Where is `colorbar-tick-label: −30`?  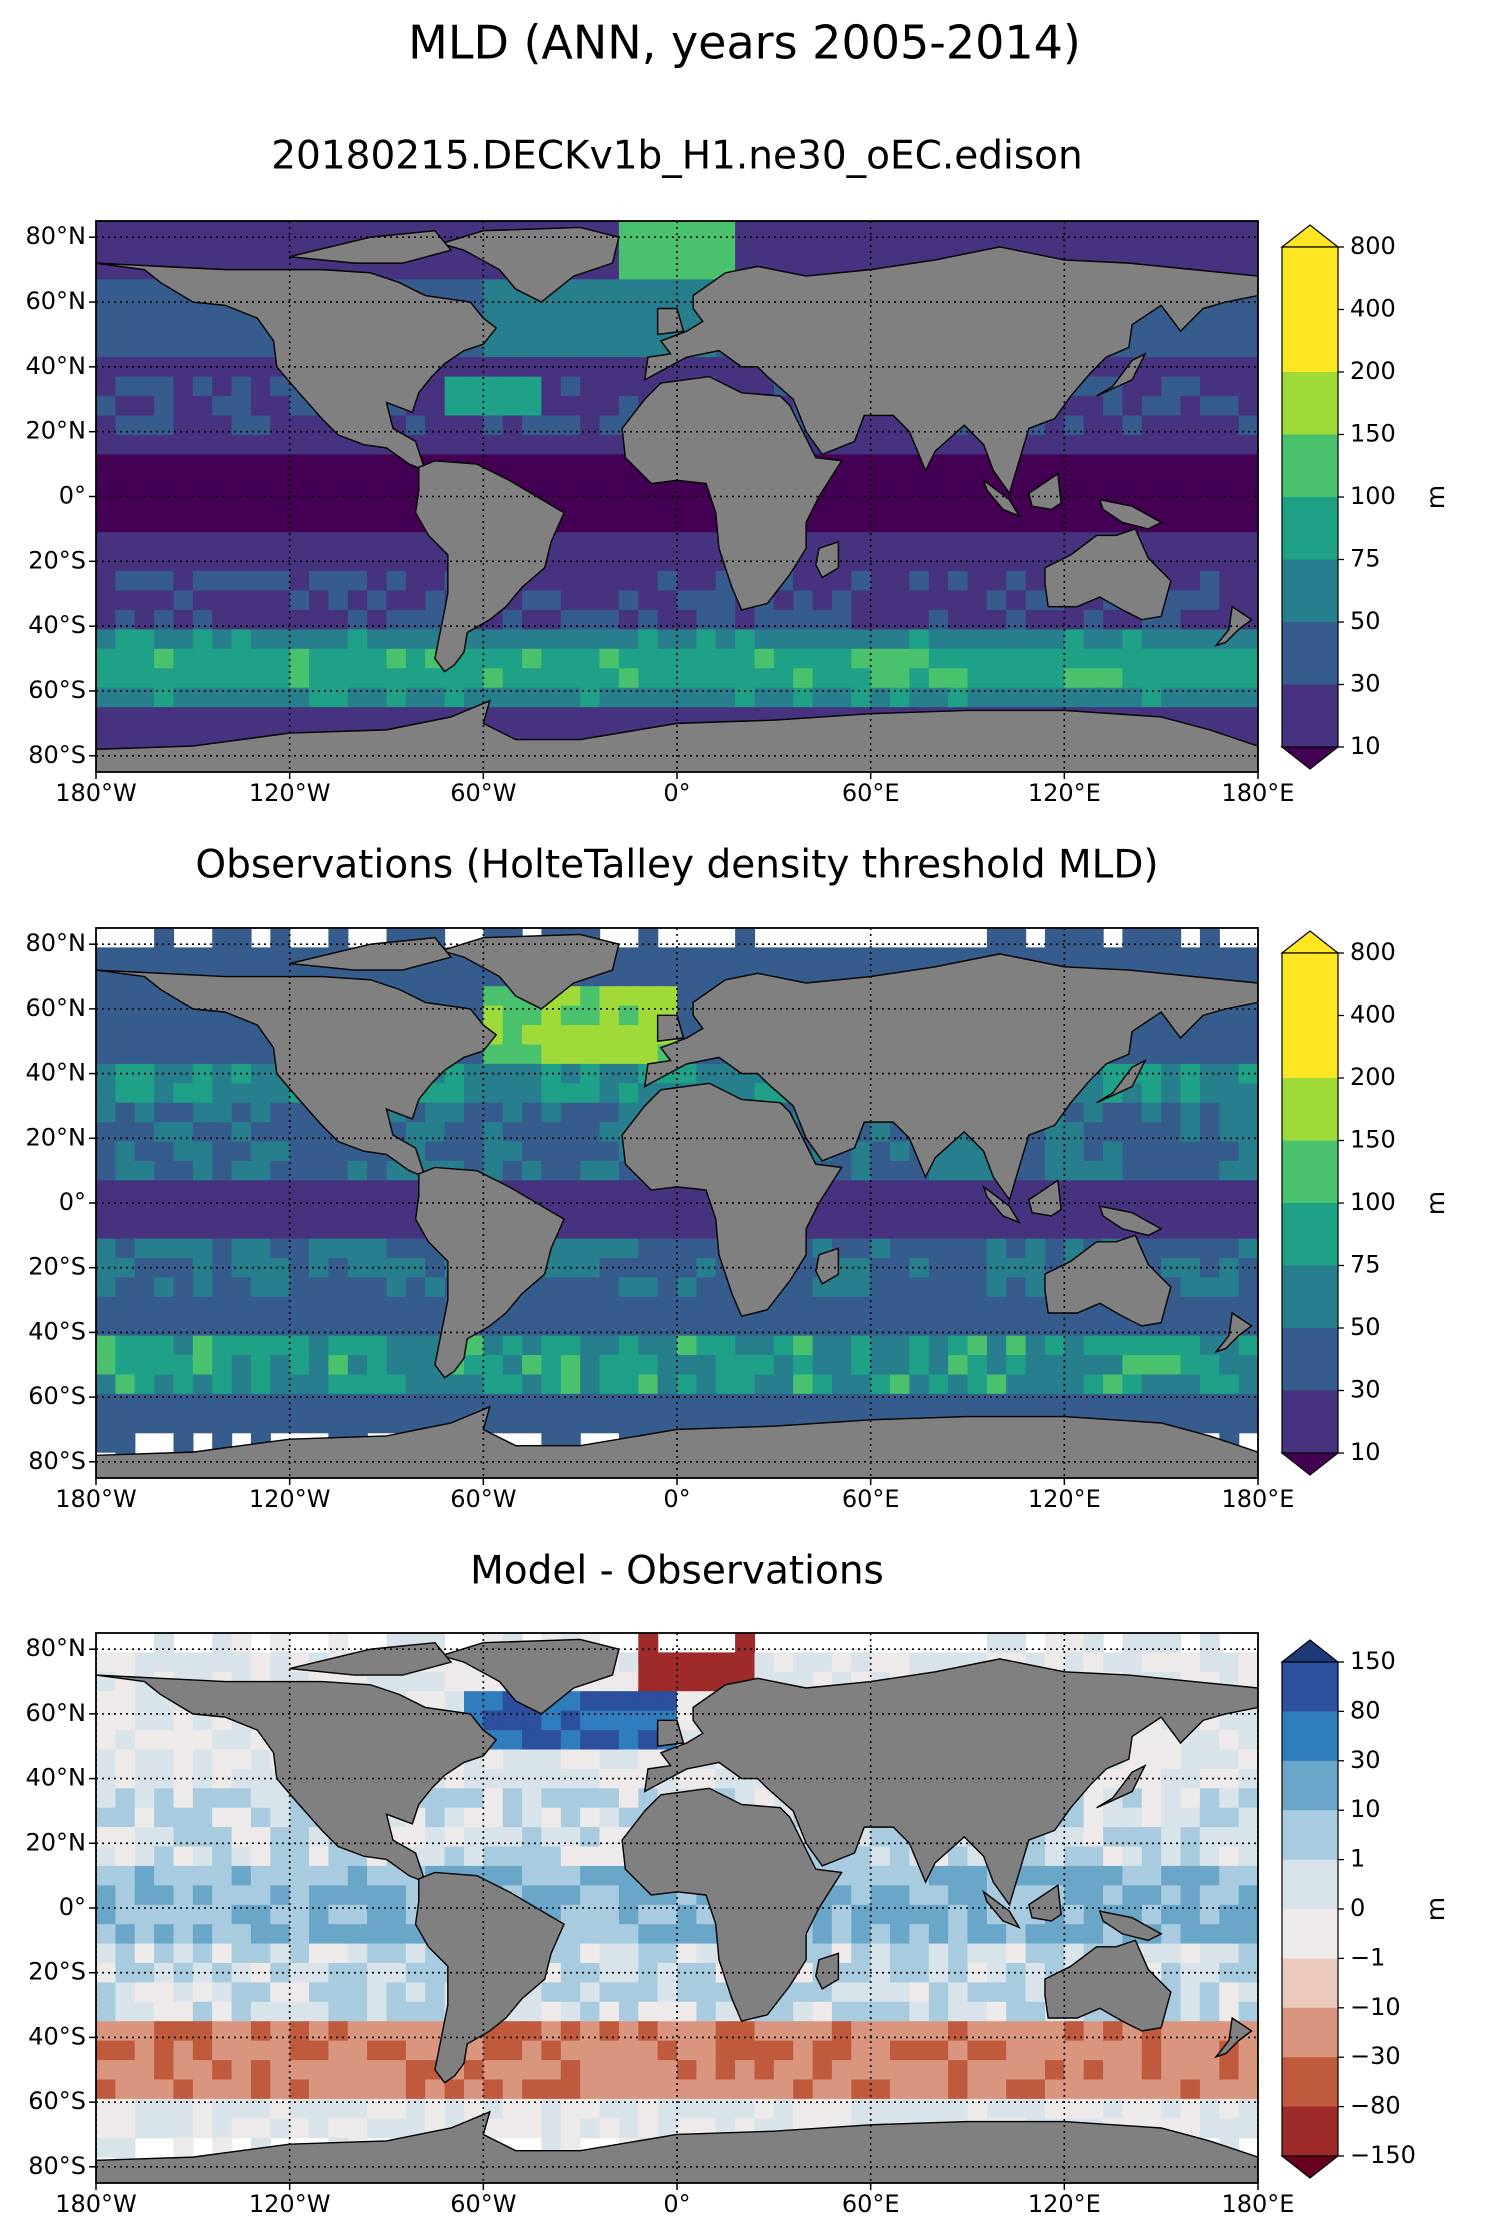 colorbar-tick-label: −30 is located at coordinates (1375, 2056).